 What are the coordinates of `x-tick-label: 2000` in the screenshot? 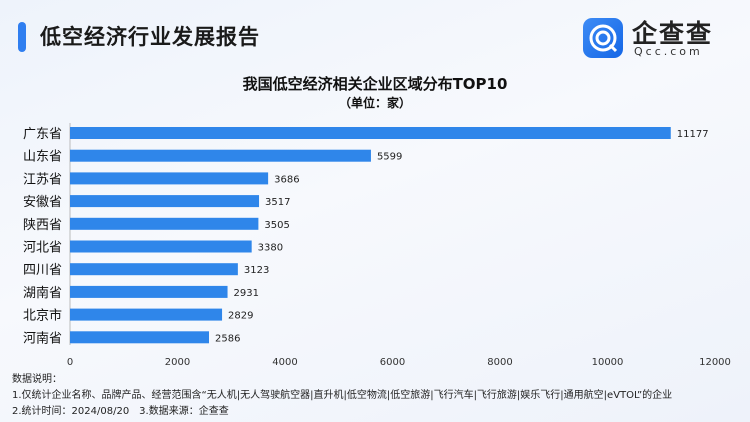 It's located at (177, 362).